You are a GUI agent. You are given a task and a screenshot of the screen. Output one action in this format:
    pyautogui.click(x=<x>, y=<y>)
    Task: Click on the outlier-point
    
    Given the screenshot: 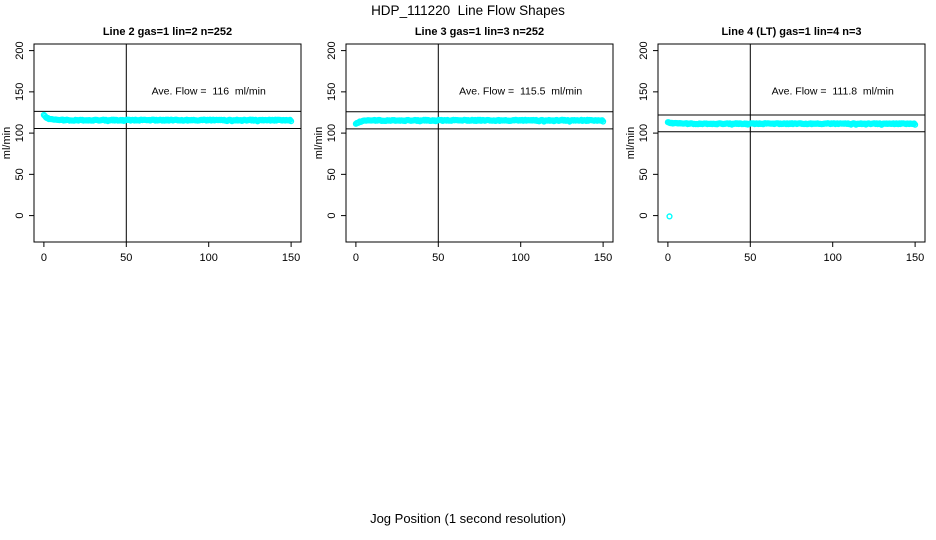 What is the action you would take?
    pyautogui.click(x=669, y=216)
    